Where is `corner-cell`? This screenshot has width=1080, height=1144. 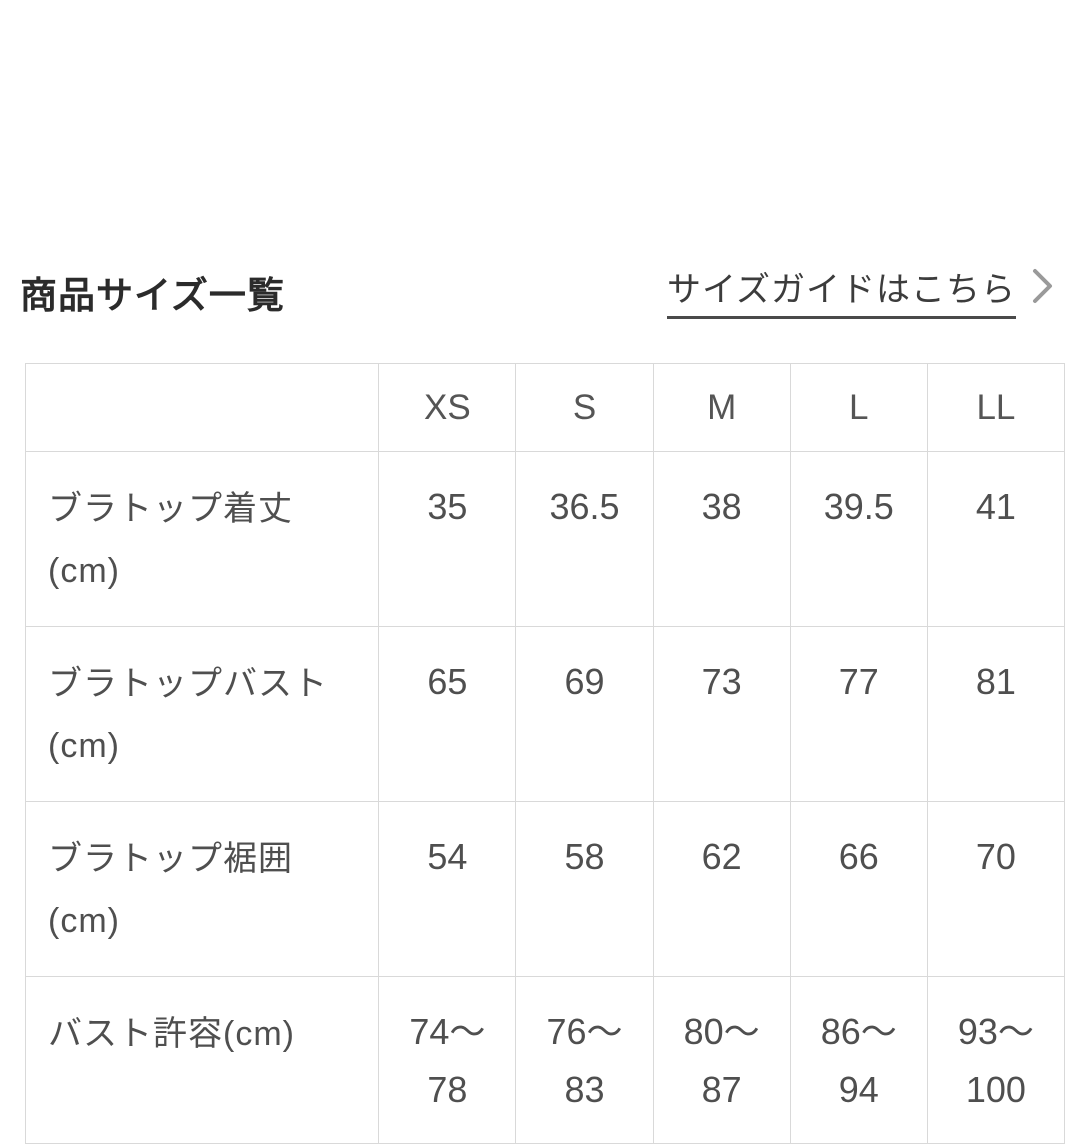 corner-cell is located at coordinates (202, 407).